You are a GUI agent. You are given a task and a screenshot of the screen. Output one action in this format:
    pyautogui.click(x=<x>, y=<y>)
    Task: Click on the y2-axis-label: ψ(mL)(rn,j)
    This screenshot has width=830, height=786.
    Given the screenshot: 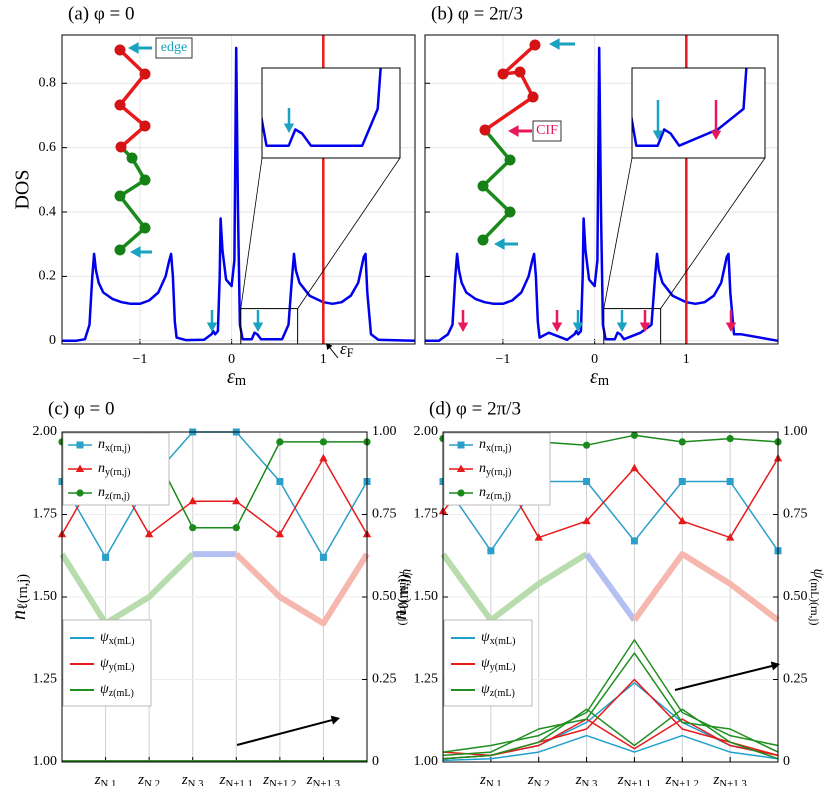 What is the action you would take?
    pyautogui.click(x=406, y=597)
    